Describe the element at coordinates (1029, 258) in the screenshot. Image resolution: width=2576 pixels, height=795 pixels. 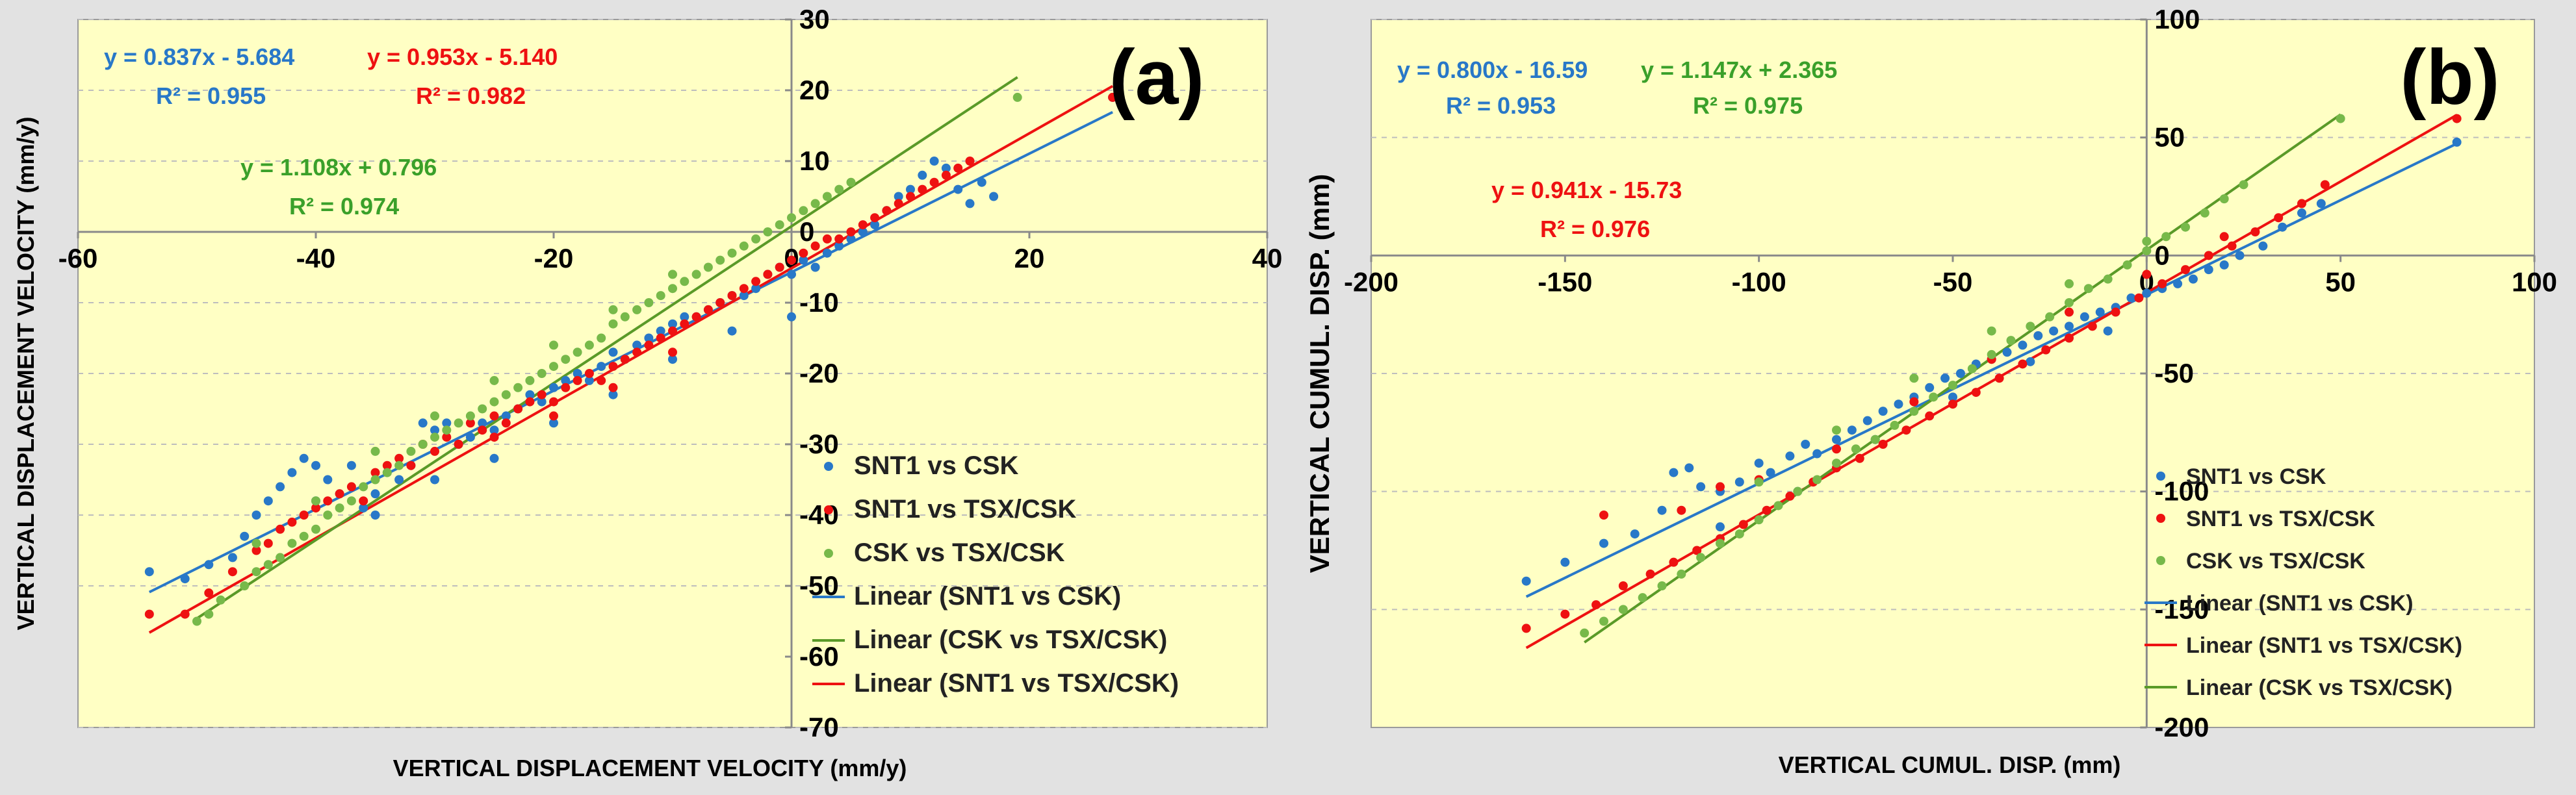
I see `x-tick-label: 20` at that location.